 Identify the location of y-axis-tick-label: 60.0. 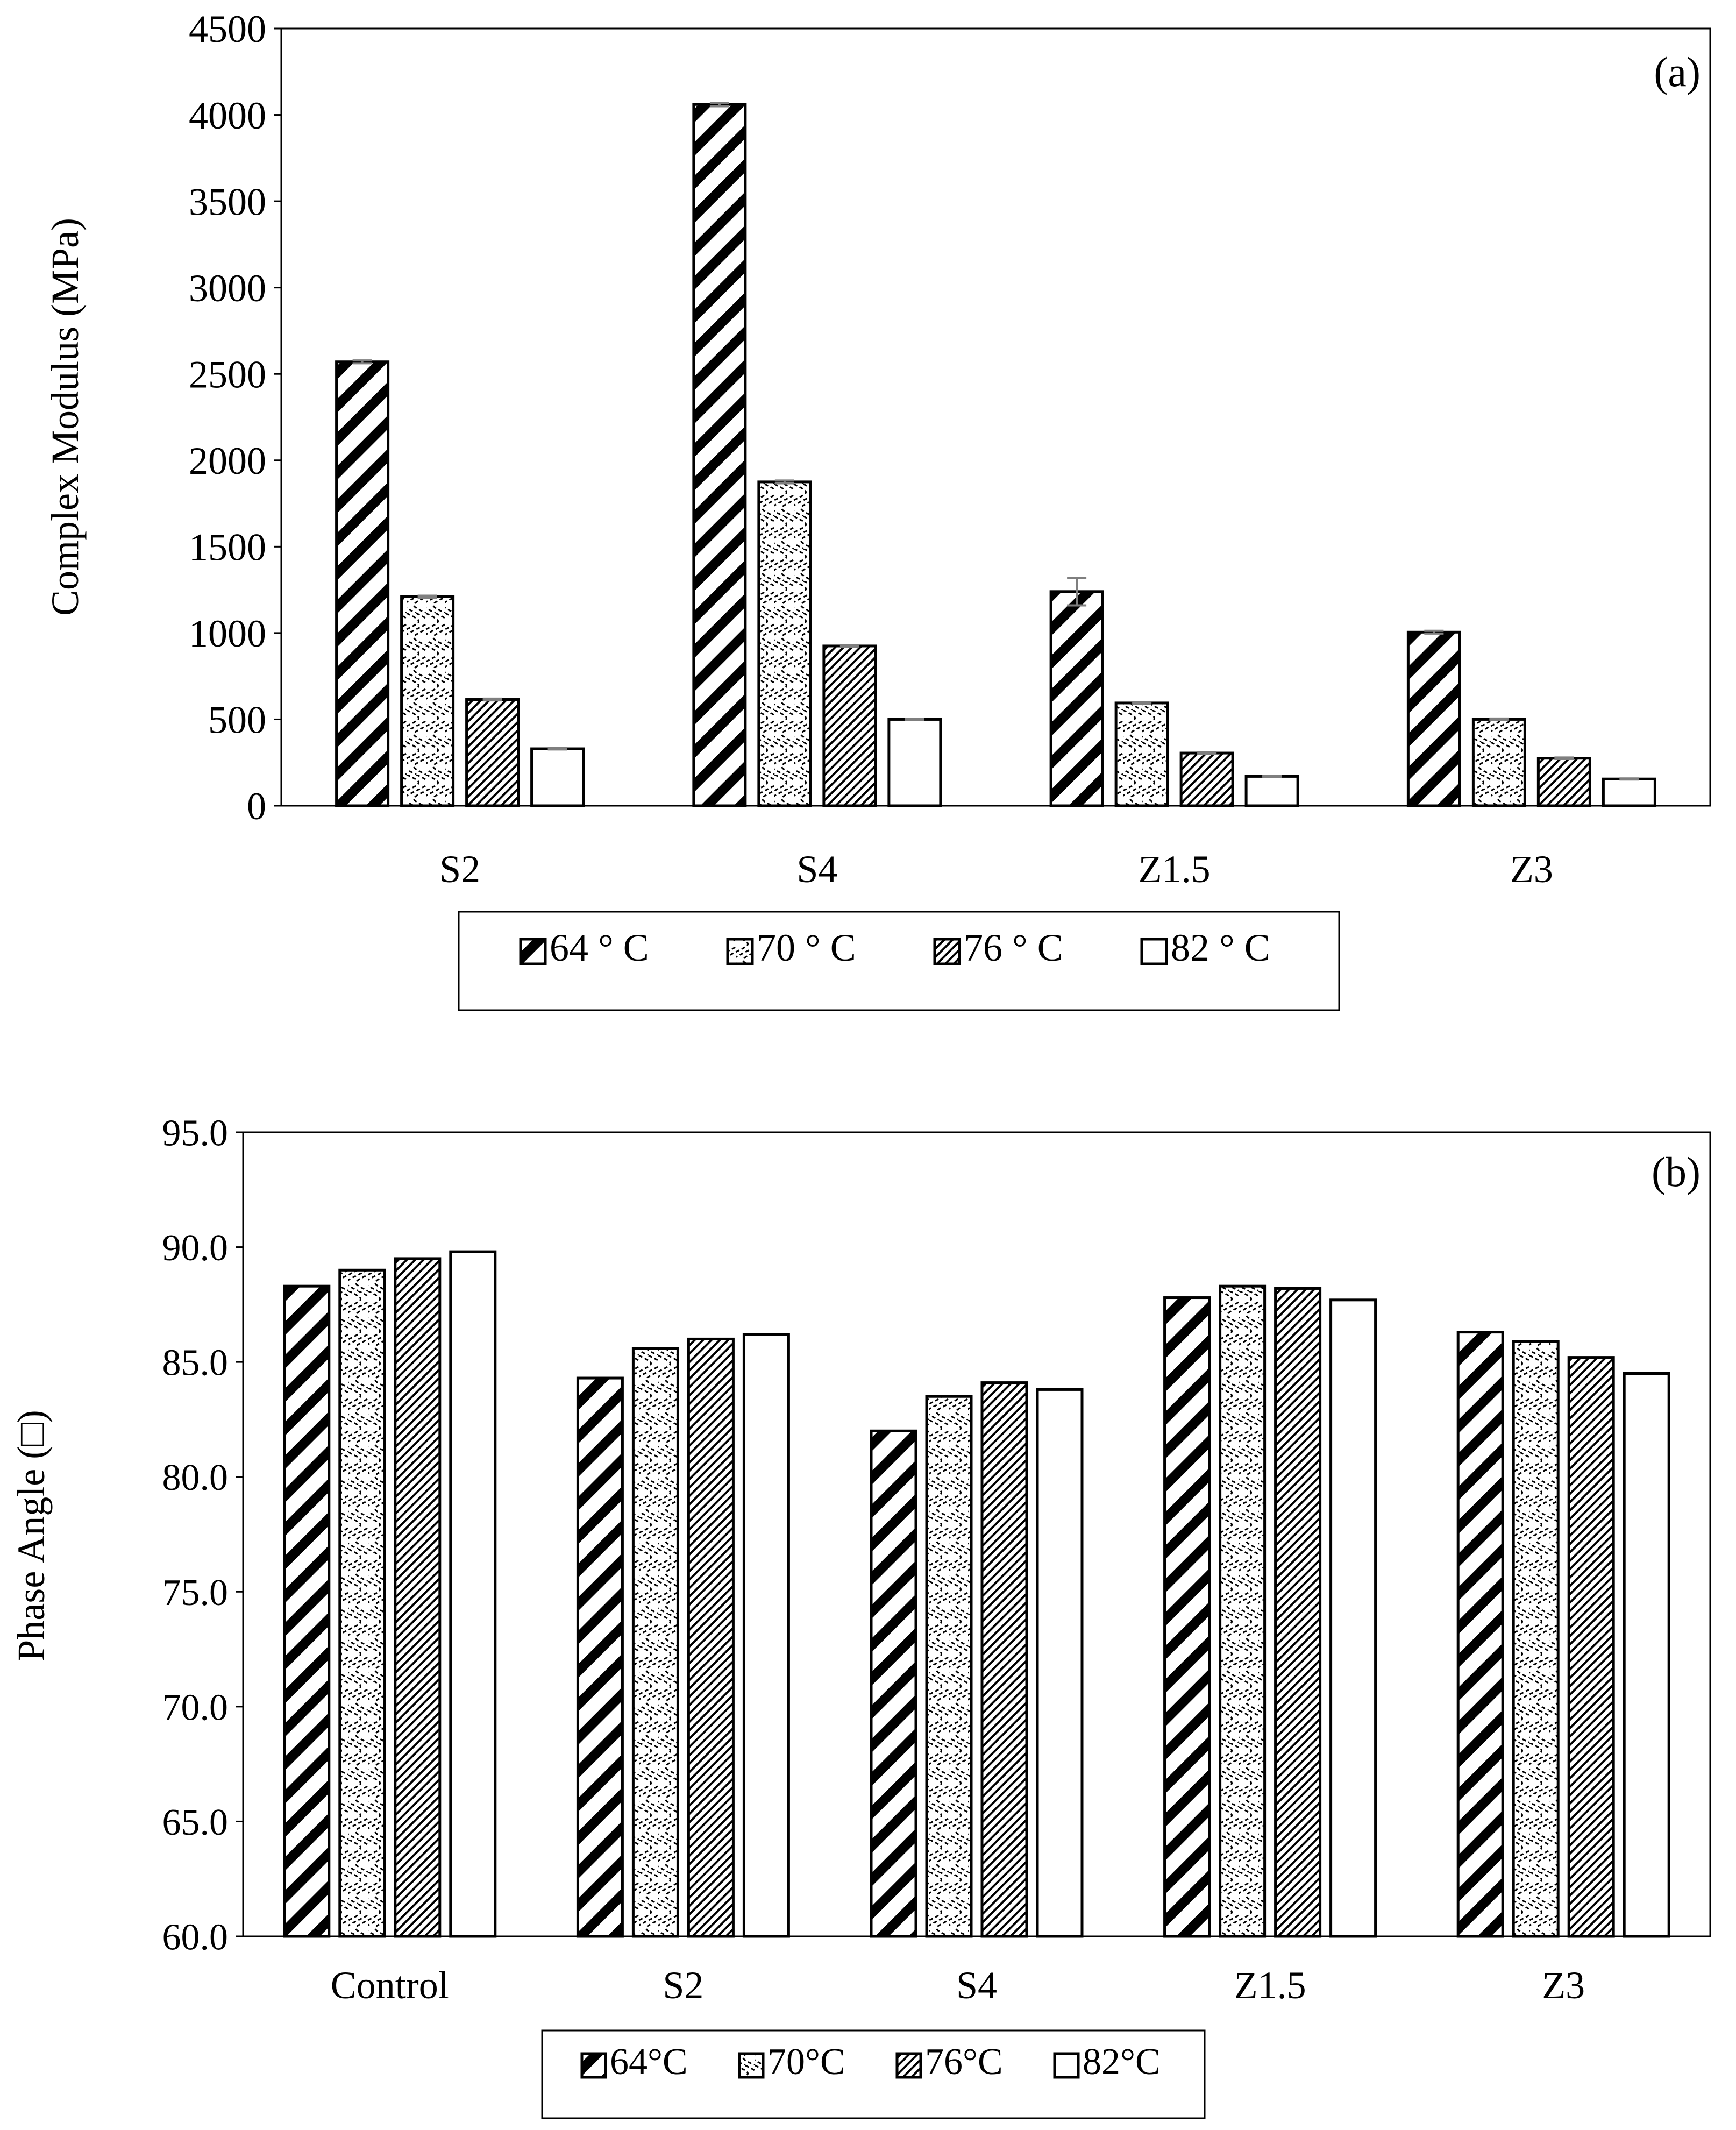
(196, 1937).